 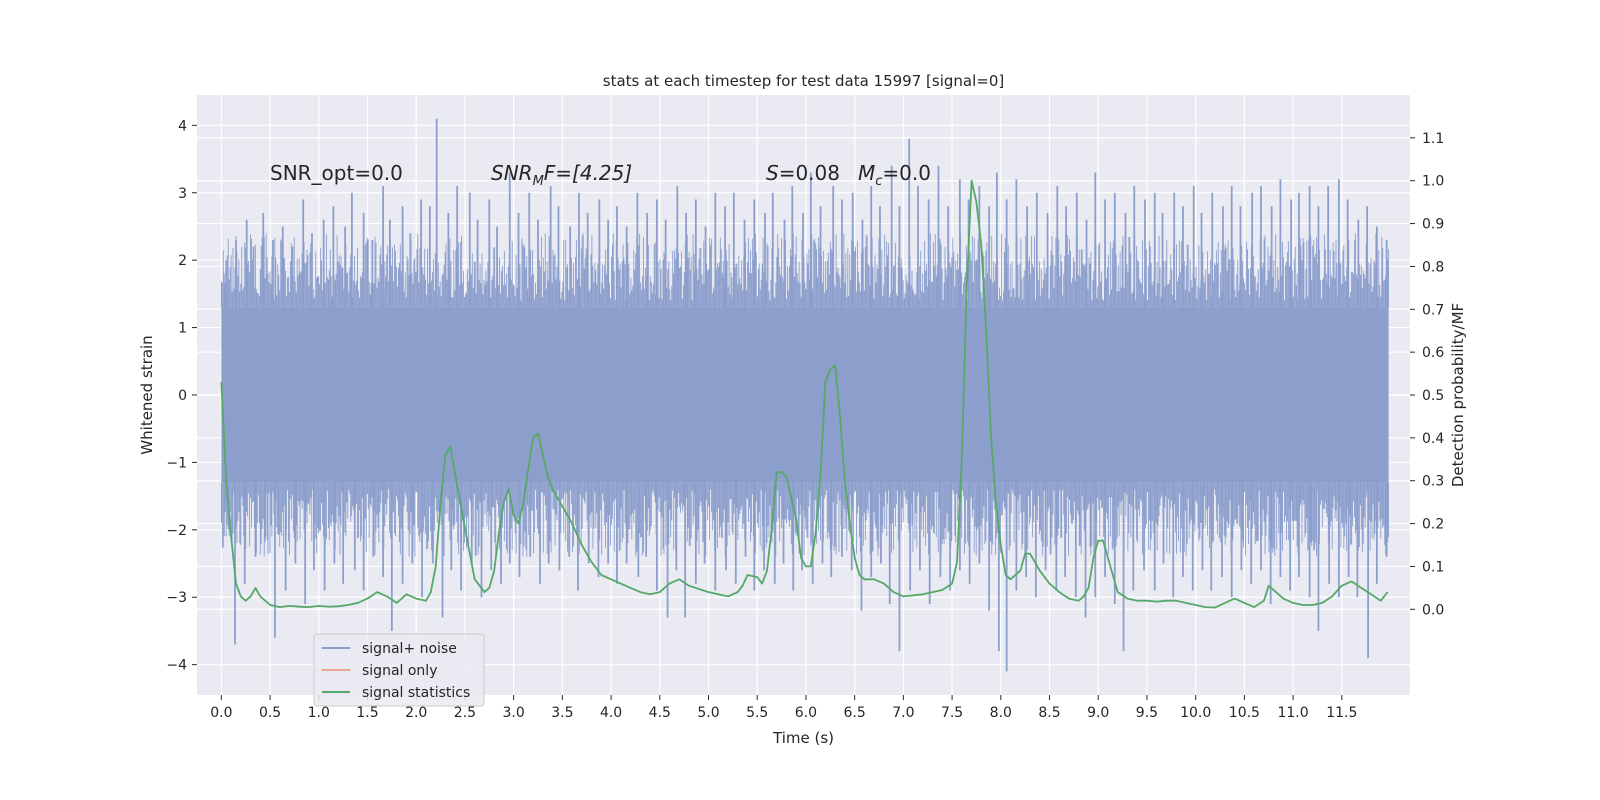 I want to click on y-tick-label: 0, so click(x=182, y=396).